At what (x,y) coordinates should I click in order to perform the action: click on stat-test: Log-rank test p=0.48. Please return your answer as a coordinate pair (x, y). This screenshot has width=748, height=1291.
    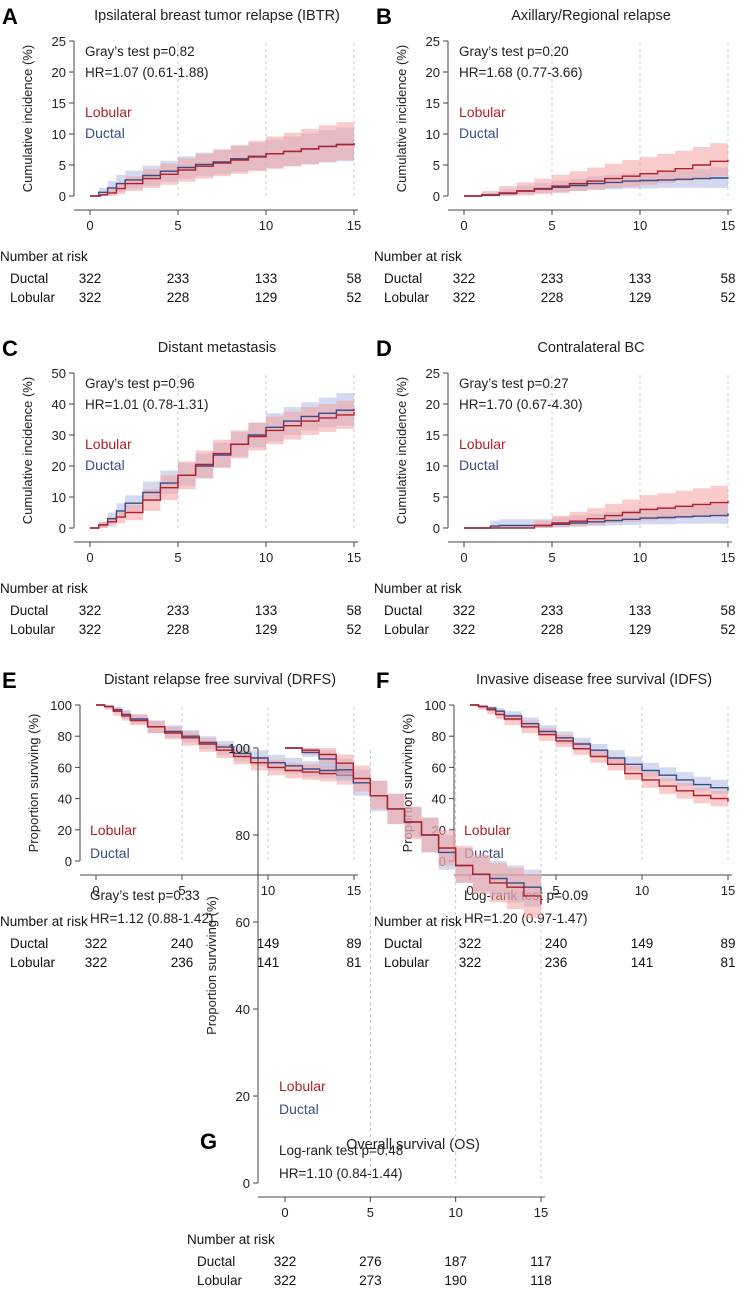
    Looking at the image, I should click on (341, 1150).